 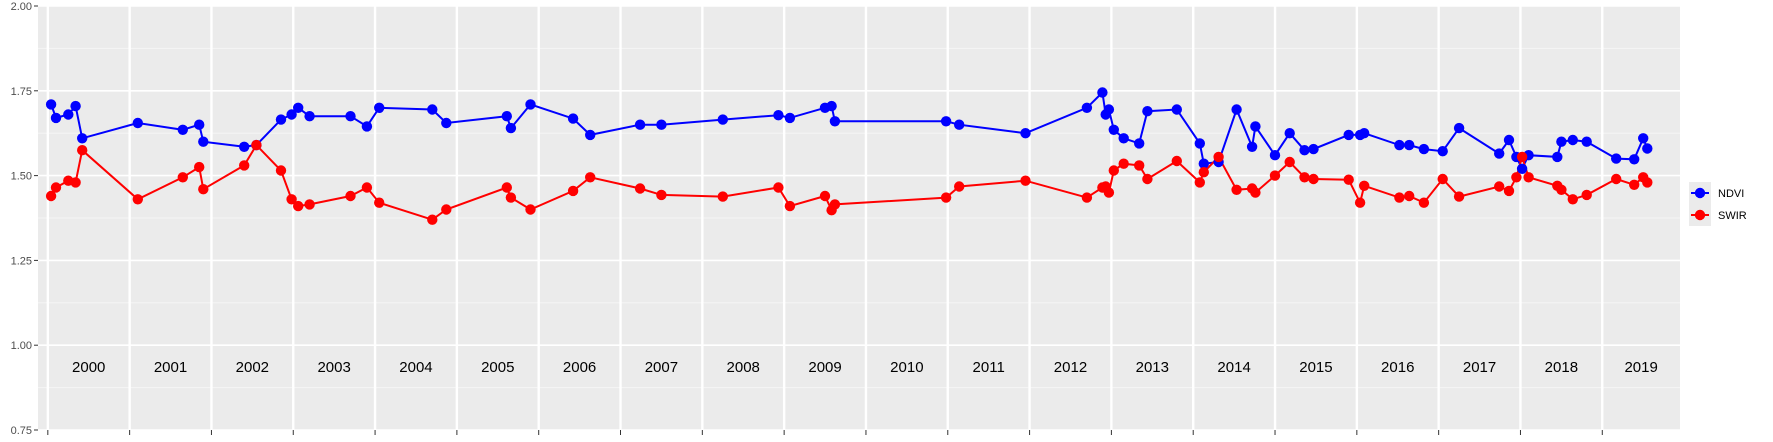 I want to click on y-tick-label: 1.75, so click(x=21, y=92).